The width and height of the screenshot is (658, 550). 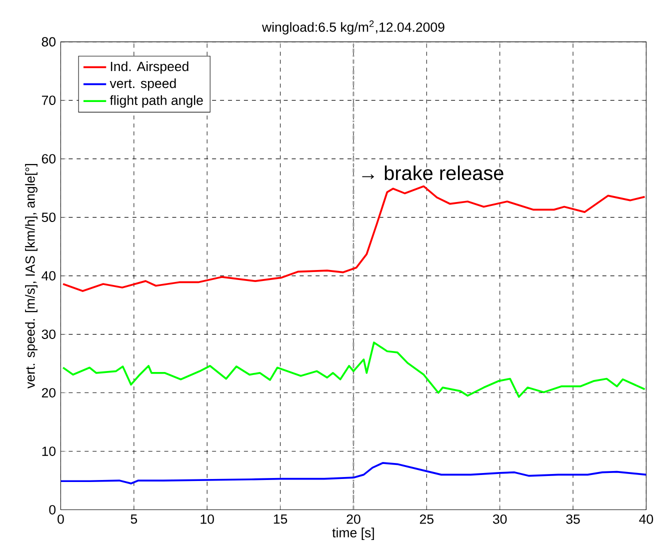 I want to click on x-tick-label: 35, so click(x=573, y=519).